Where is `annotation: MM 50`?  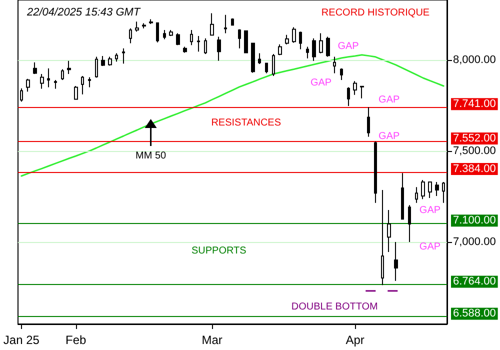 annotation: MM 50 is located at coordinates (151, 156).